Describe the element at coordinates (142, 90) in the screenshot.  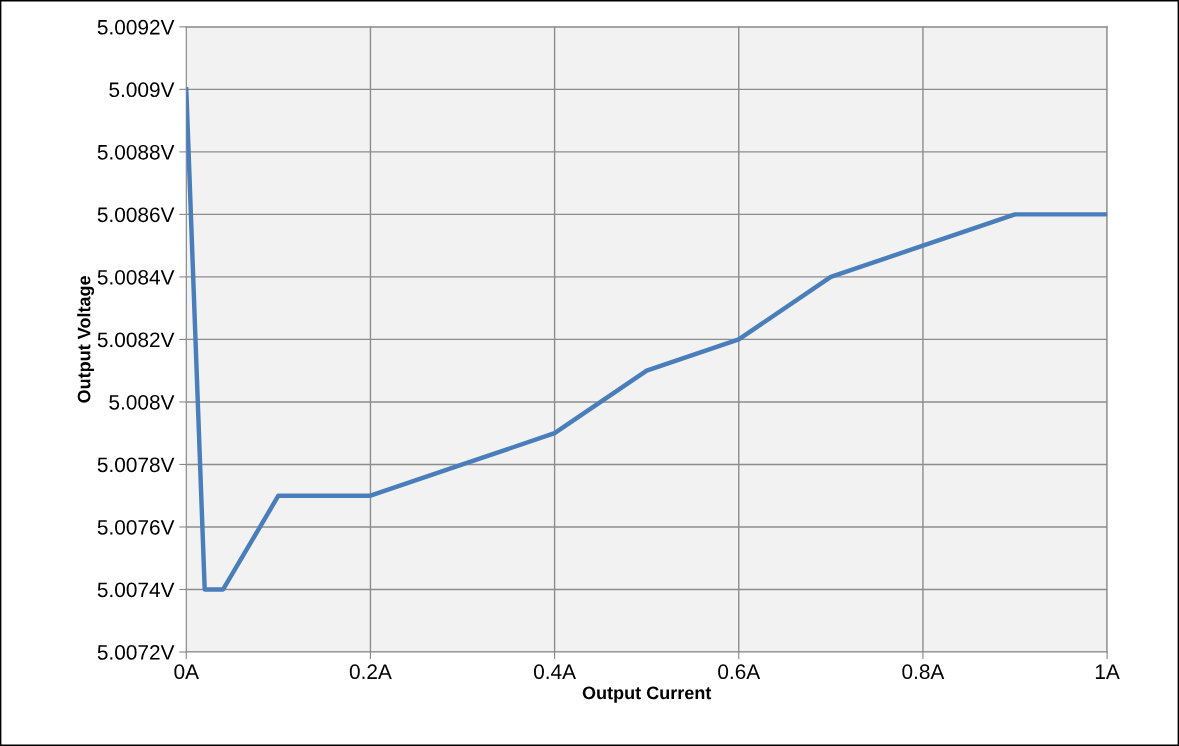
I see `y-tick-label: 5.009V` at that location.